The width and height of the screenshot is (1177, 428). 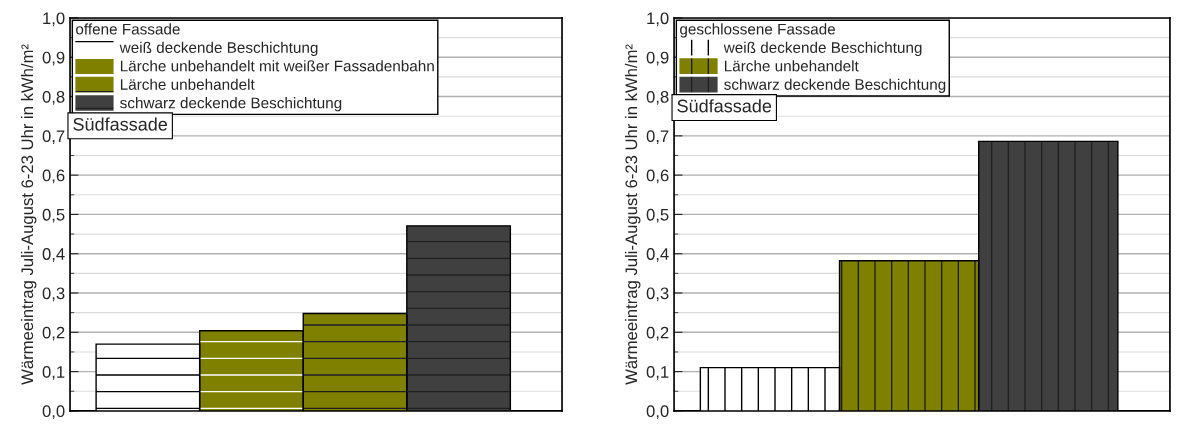 I want to click on legend-title: offene Fassade, so click(x=128, y=29).